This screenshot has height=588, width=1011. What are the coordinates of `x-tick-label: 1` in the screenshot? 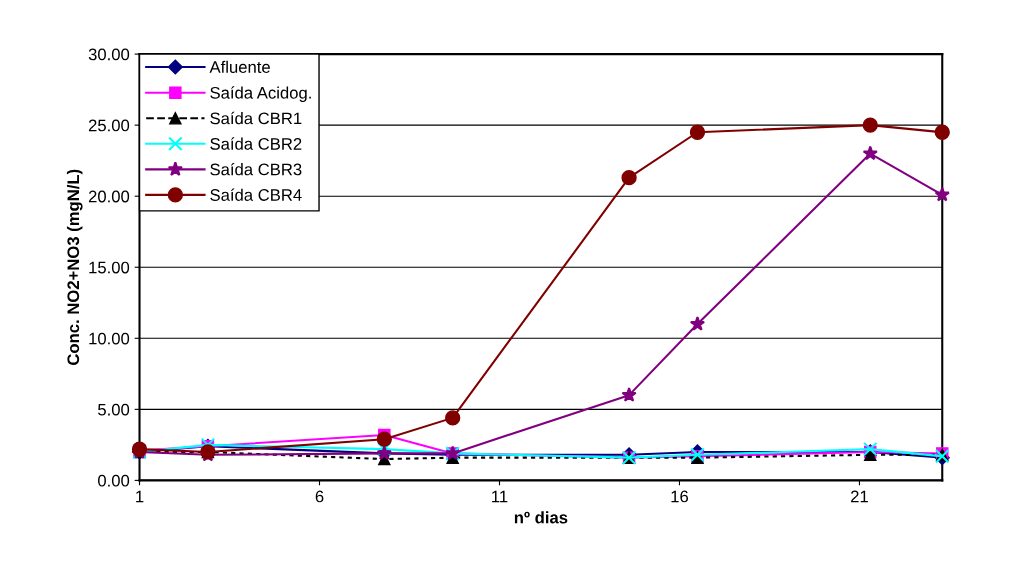 It's located at (140, 496).